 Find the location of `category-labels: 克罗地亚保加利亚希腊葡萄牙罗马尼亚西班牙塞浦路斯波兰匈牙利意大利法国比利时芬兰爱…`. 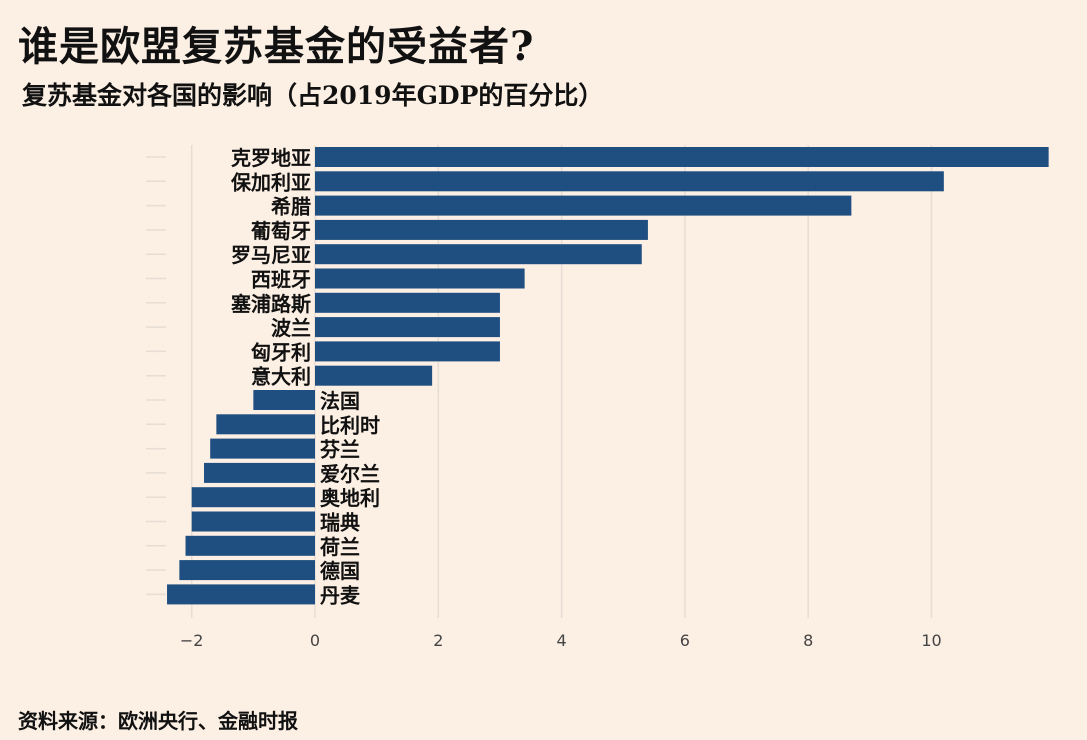

category-labels: 克罗地亚保加利亚希腊葡萄牙罗马尼亚西班牙塞浦路斯波兰匈牙利意大利法国比利时芬兰爱… is located at coordinates (305, 376).